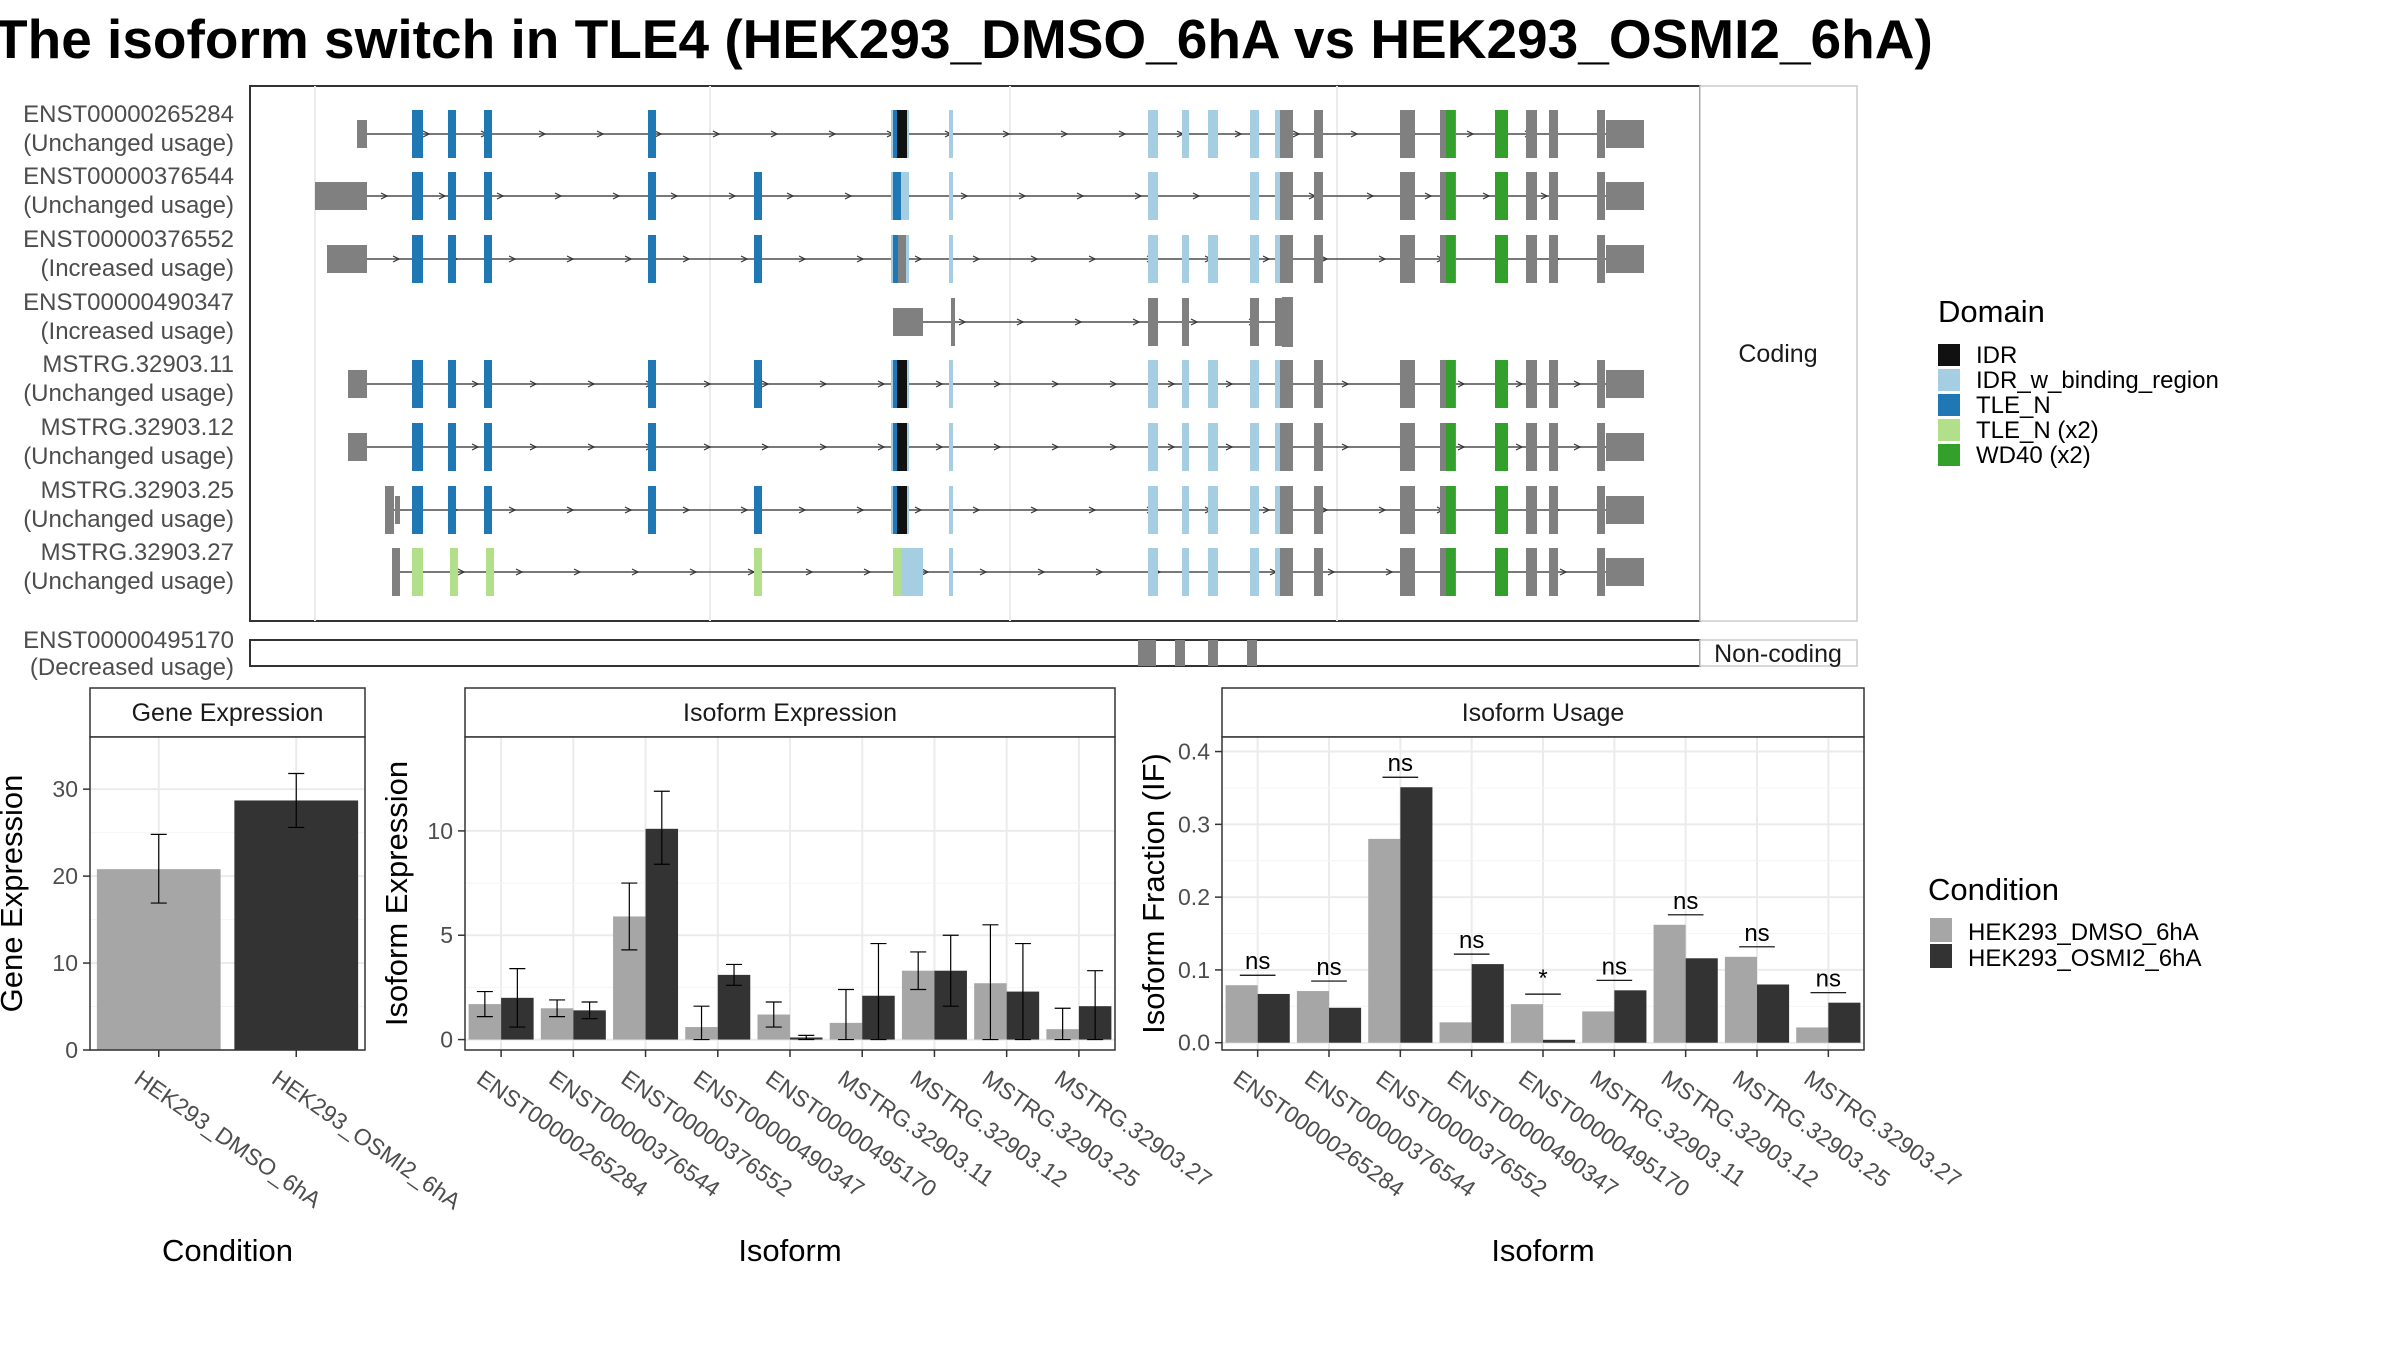  Describe the element at coordinates (2083, 932) in the screenshot. I see `legend-label: HEK293_DMSO_6hA` at that location.